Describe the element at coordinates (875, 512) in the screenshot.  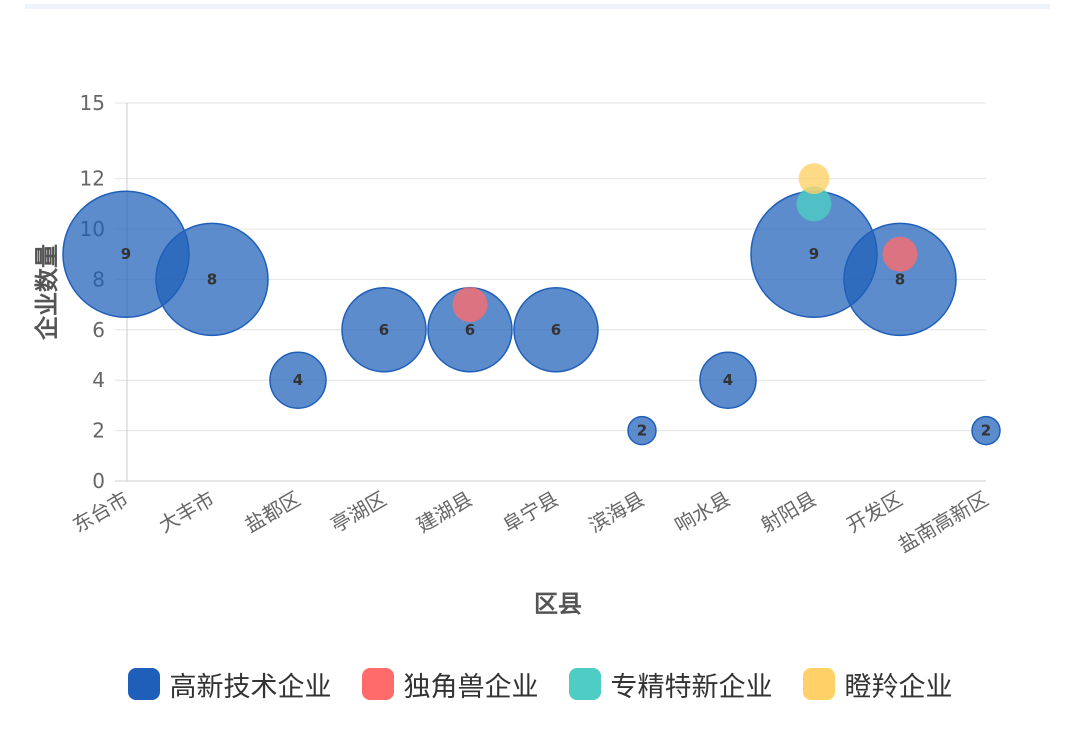
I see `x-tick-label: 开发区` at that location.